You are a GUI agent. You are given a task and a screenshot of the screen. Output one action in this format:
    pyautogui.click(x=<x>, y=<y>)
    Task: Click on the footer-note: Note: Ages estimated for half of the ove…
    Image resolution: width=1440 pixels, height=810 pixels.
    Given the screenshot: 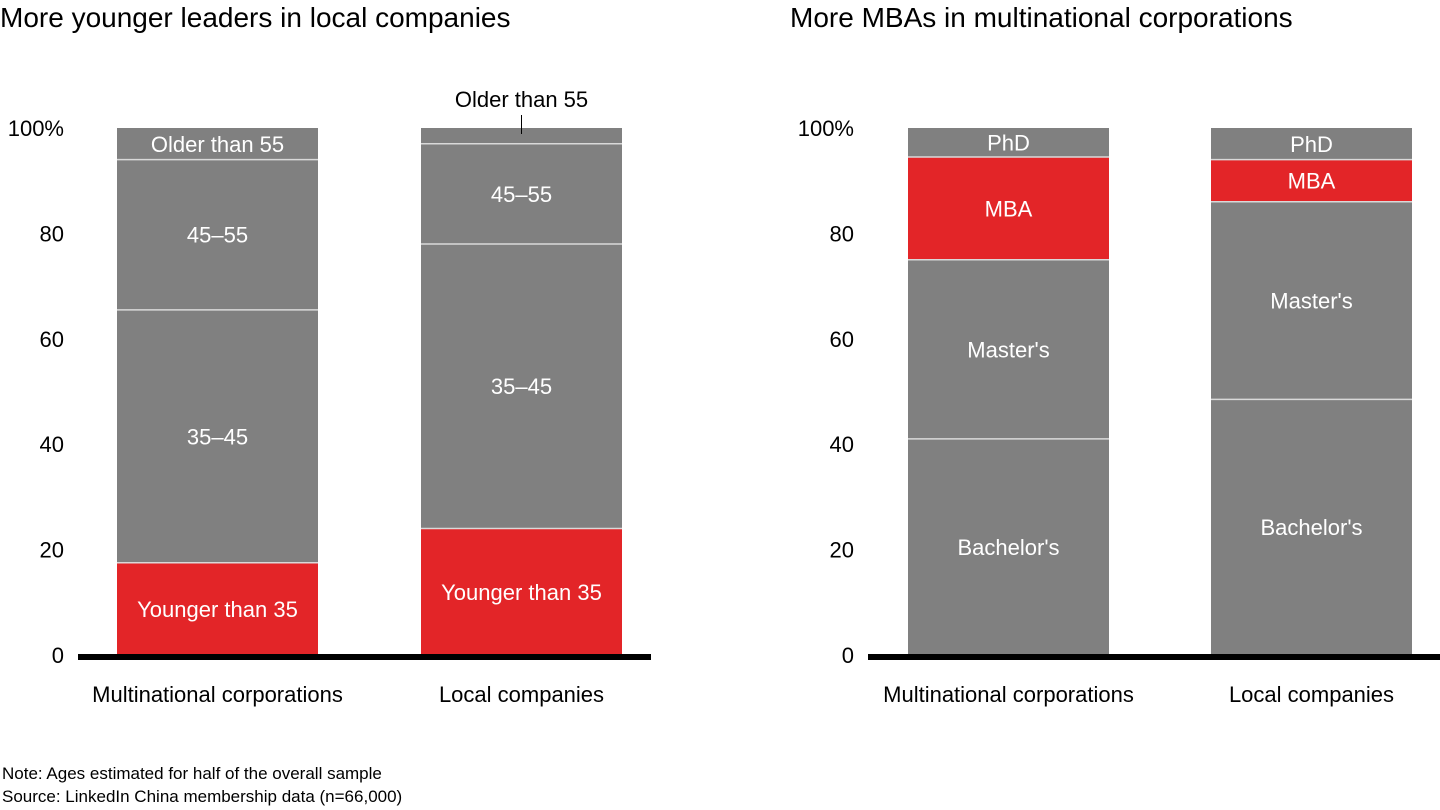 What is the action you would take?
    pyautogui.click(x=192, y=773)
    